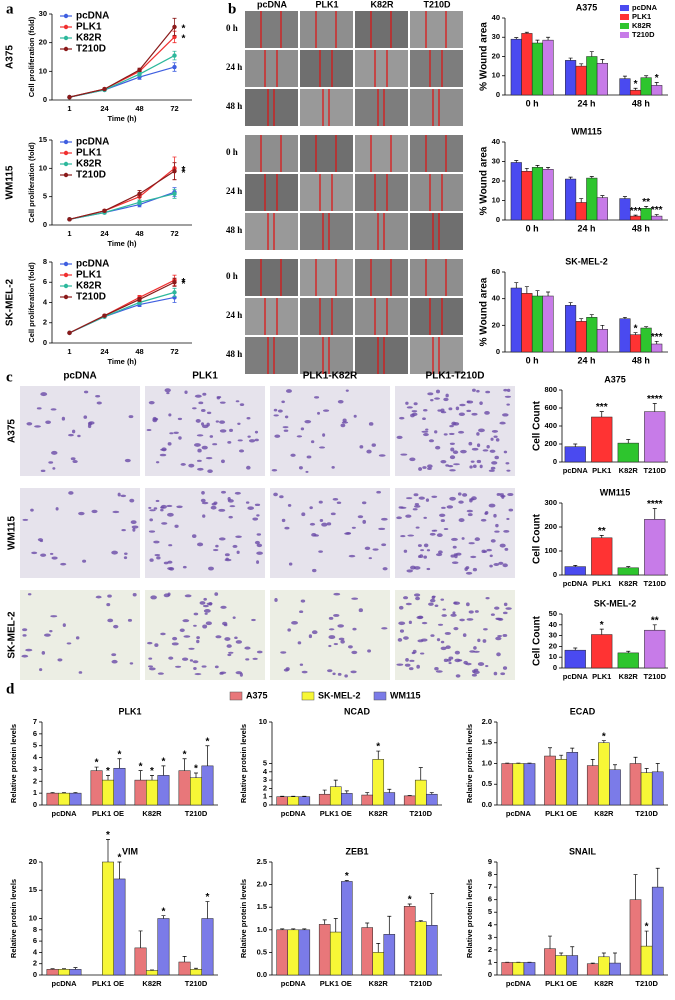 This screenshot has width=675, height=1000. I want to click on legend-label: PLK1, so click(89, 153).